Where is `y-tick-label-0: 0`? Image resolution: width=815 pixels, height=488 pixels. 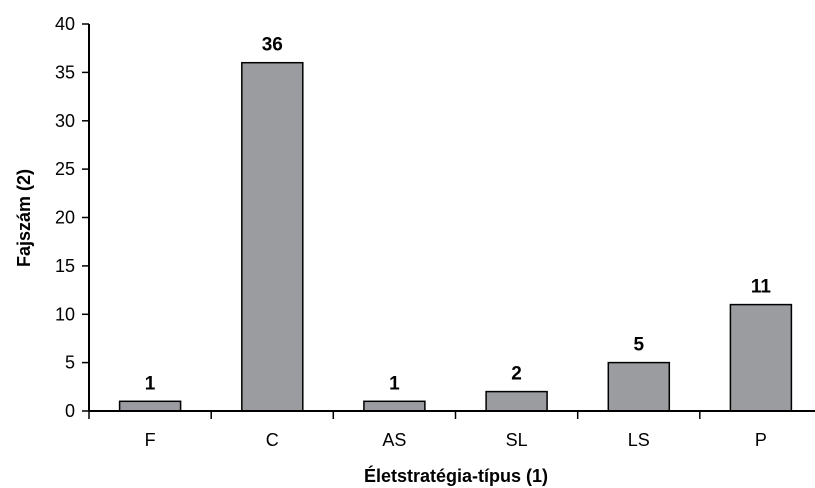
y-tick-label-0: 0 is located at coordinates (70, 411).